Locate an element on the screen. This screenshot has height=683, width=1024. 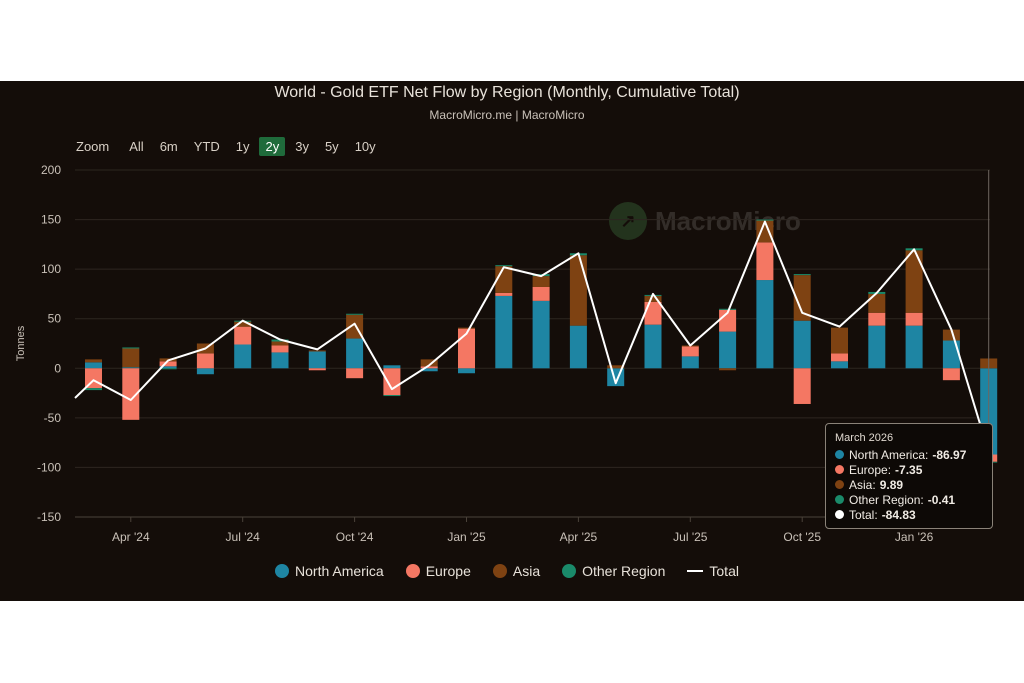
legend-europe: Europe is located at coordinates (438, 571).